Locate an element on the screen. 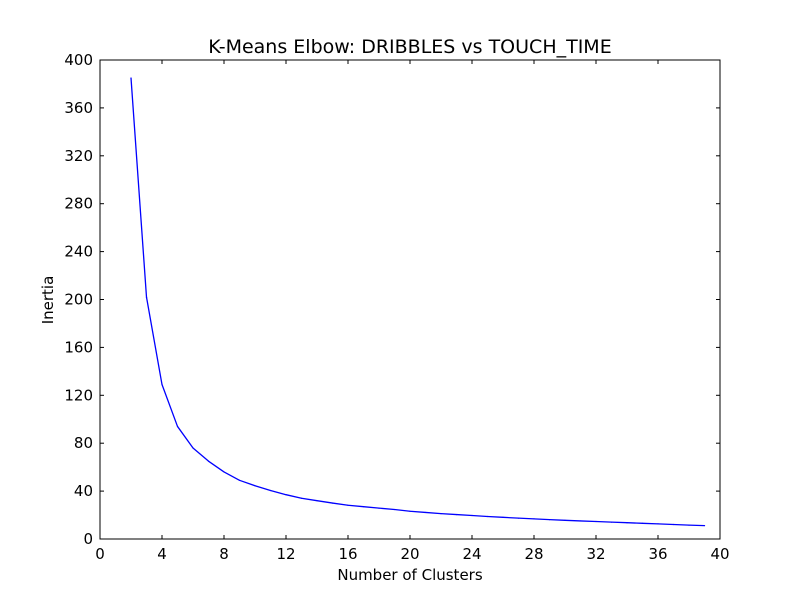  x-tick-label: 12 is located at coordinates (285, 554).